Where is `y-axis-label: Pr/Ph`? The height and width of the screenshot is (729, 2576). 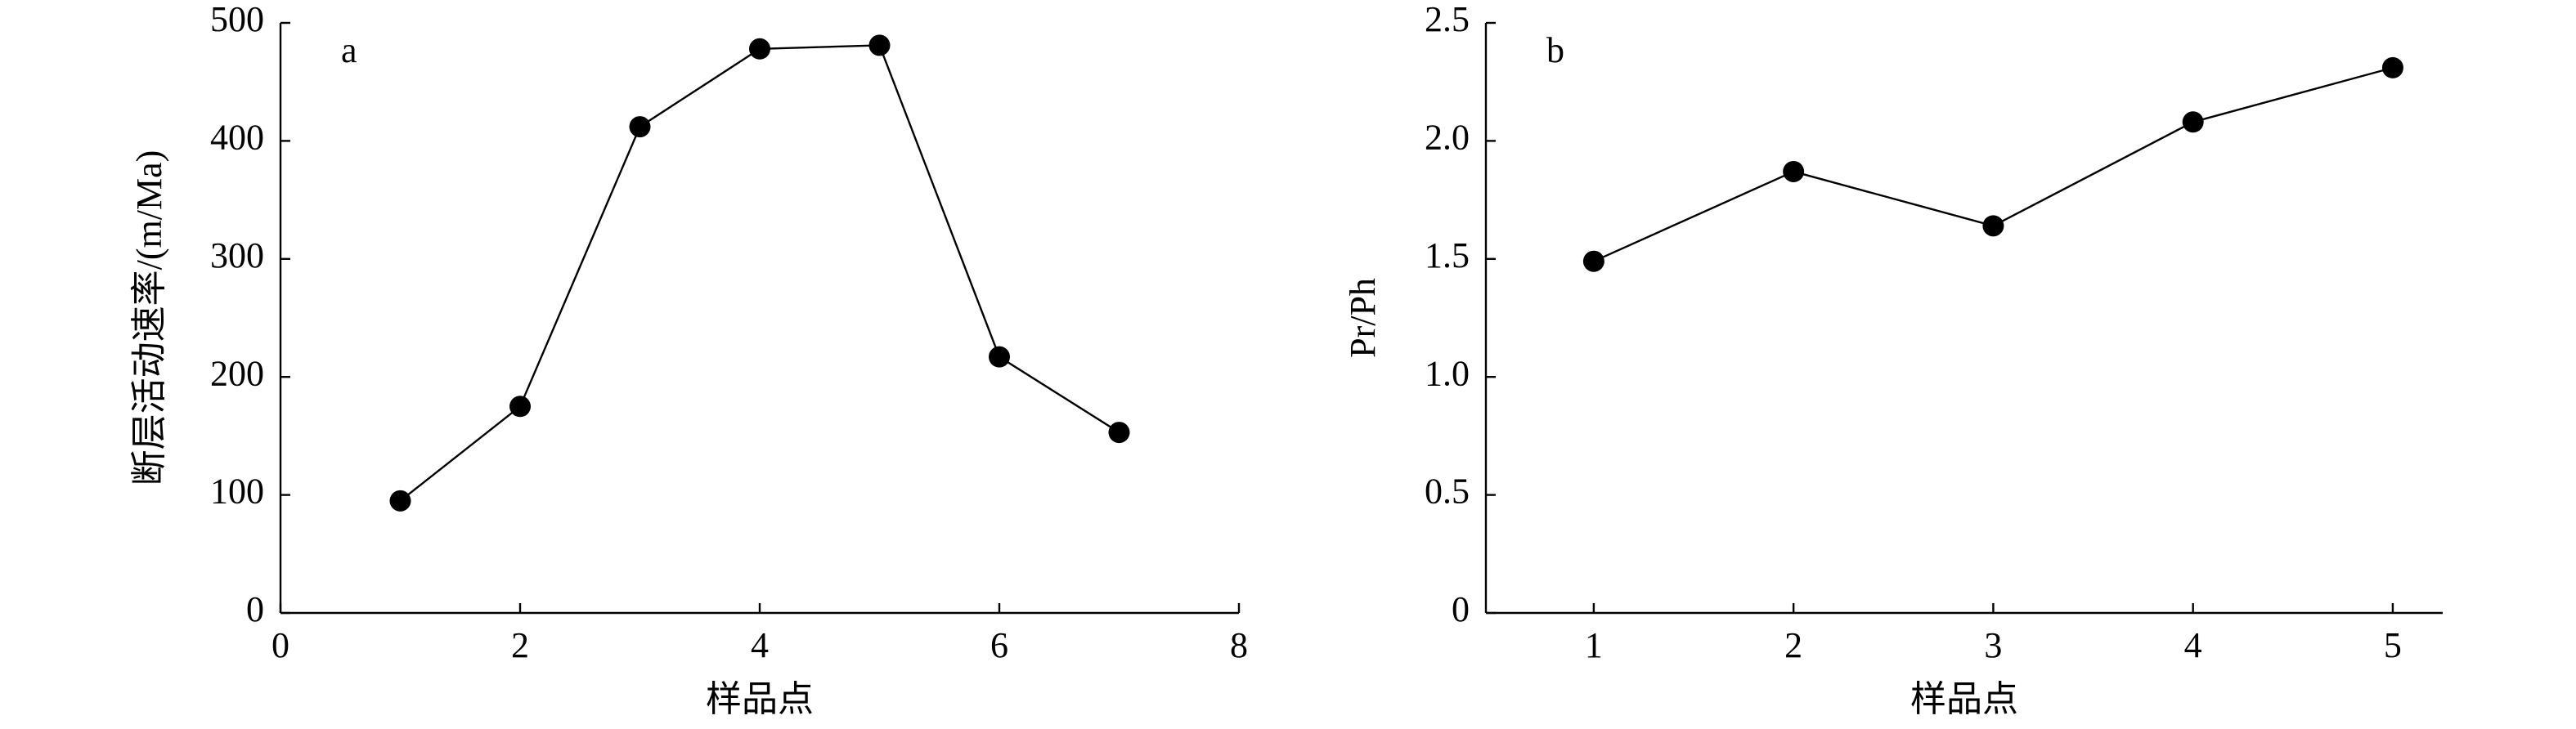
y-axis-label: Pr/Ph is located at coordinates (1363, 318).